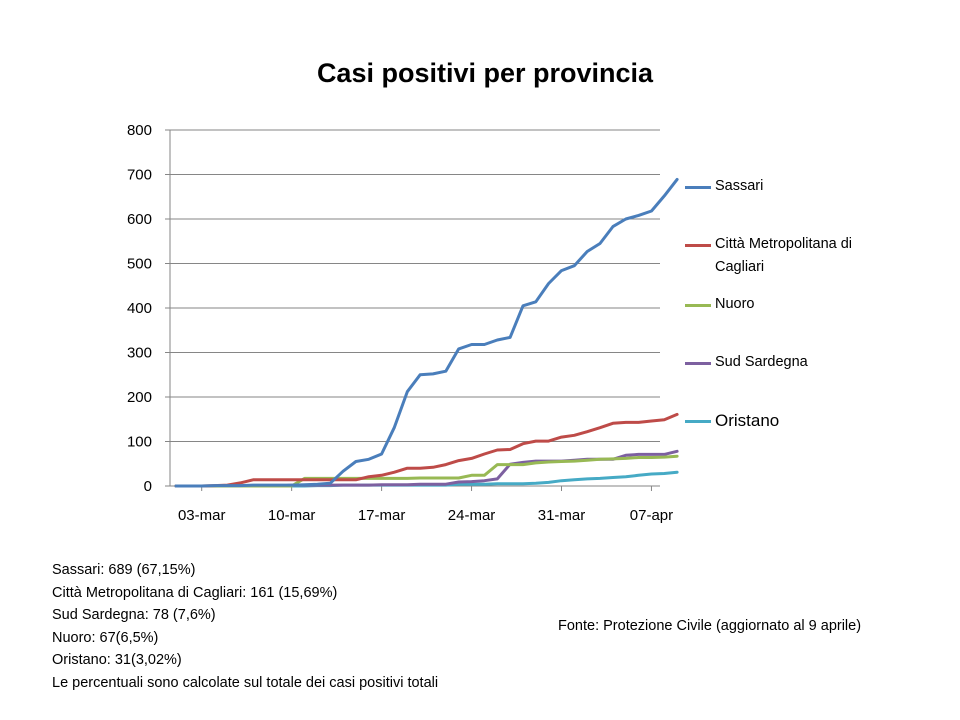 Image resolution: width=960 pixels, height=720 pixels. Describe the element at coordinates (739, 186) in the screenshot. I see `legend-label-sassari: Sassari` at that location.